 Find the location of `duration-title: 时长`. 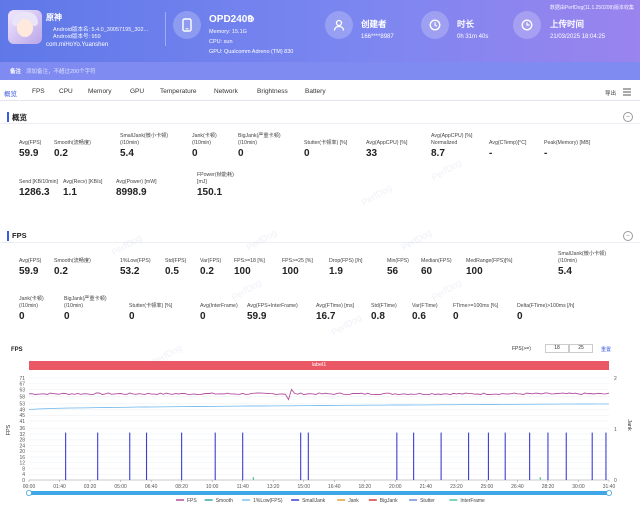

duration-title: 时长 is located at coordinates (466, 24).